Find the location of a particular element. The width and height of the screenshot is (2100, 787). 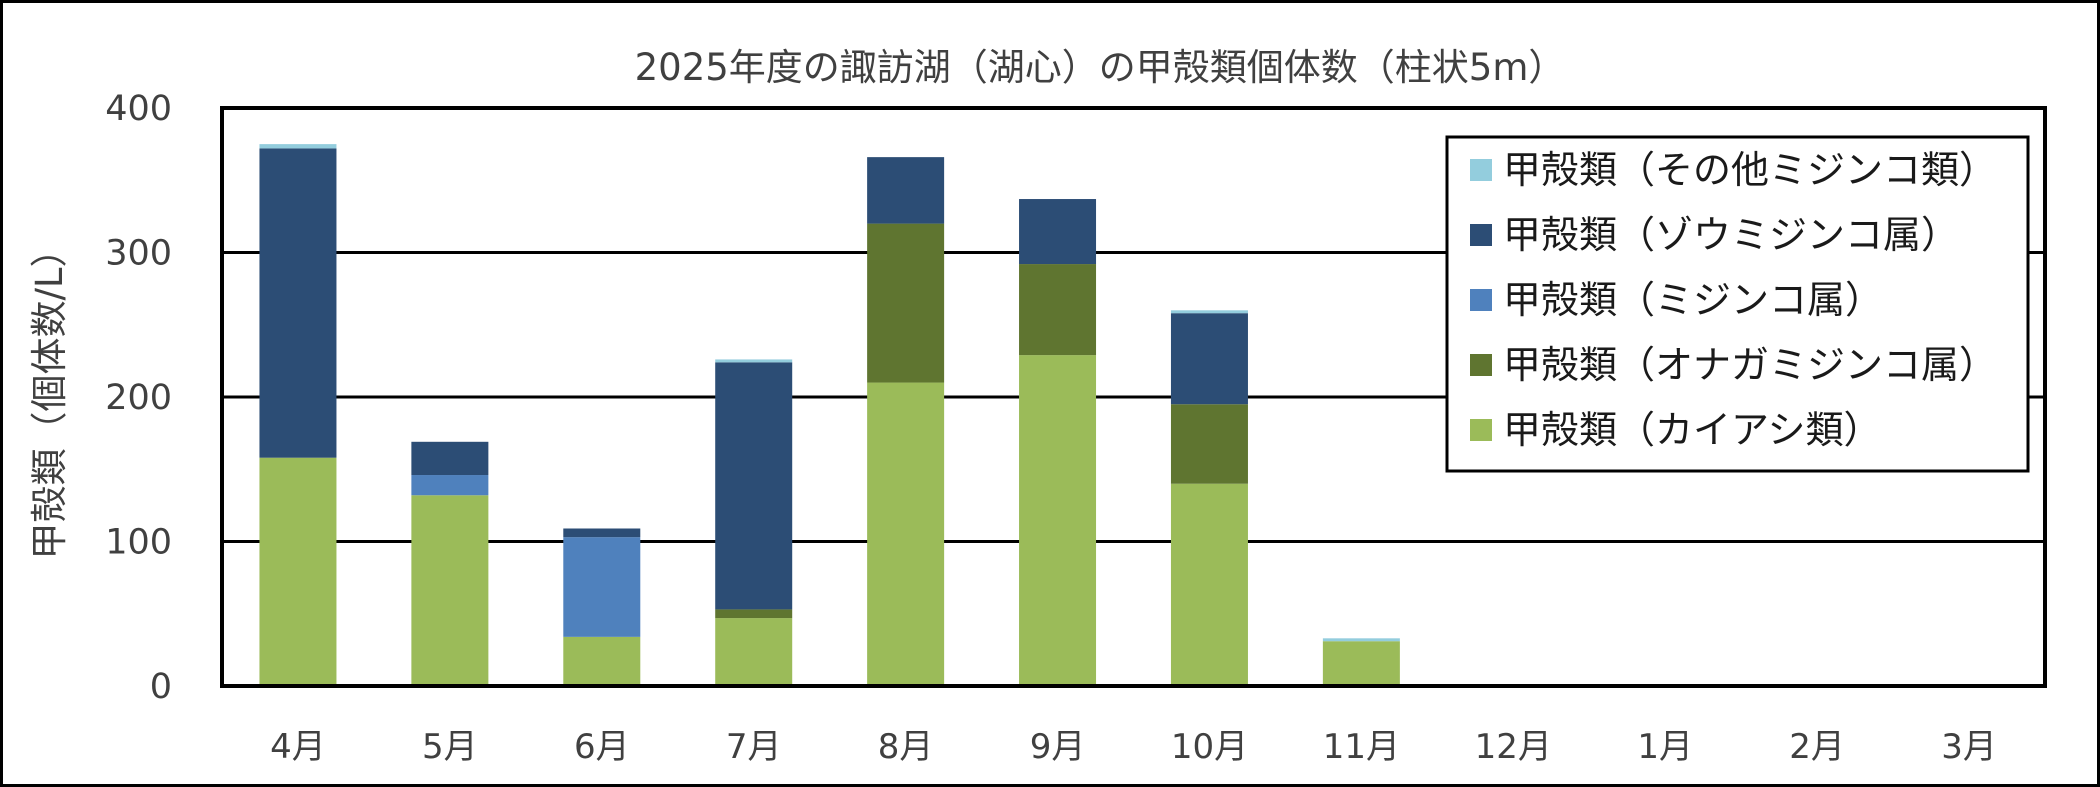

chart-title: 2025年度の諏訪湖（湖心）の甲殻類個体数（柱状5m） is located at coordinates (1100, 67).